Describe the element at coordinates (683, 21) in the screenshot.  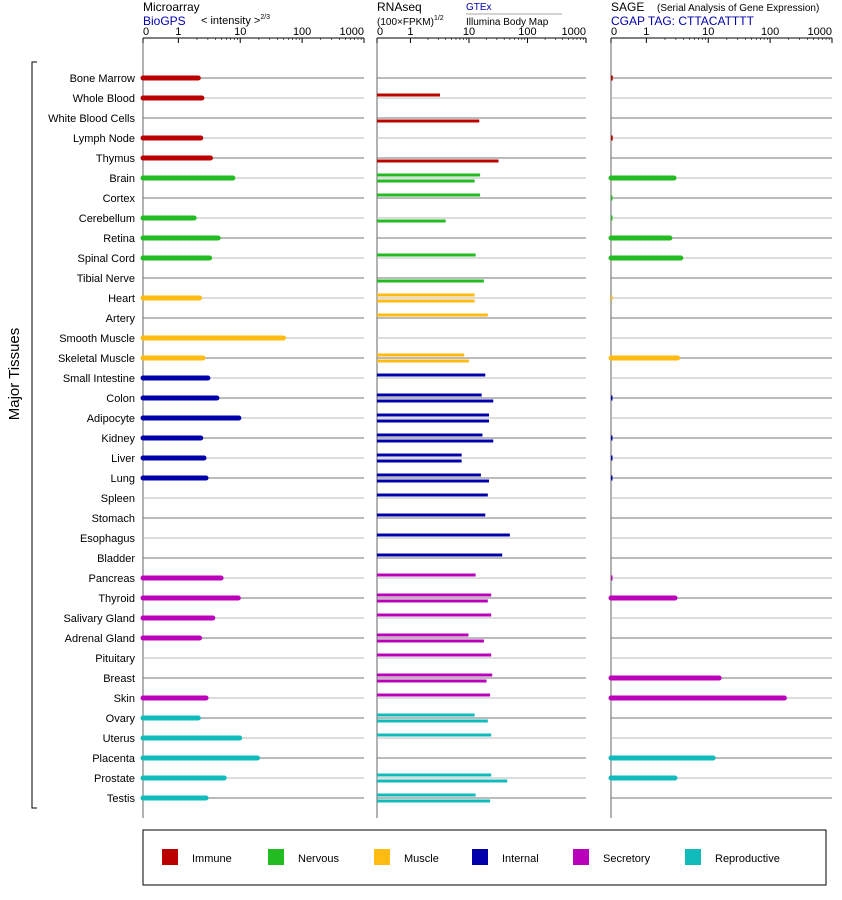
I see `cgap-tag: CGAP TAG: CTTACATTTT` at that location.